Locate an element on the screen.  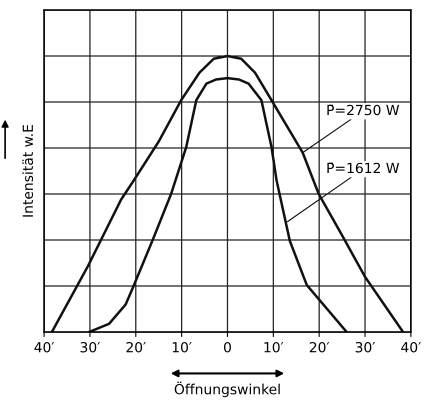
legend-label: P̄=1612 W is located at coordinates (363, 168).